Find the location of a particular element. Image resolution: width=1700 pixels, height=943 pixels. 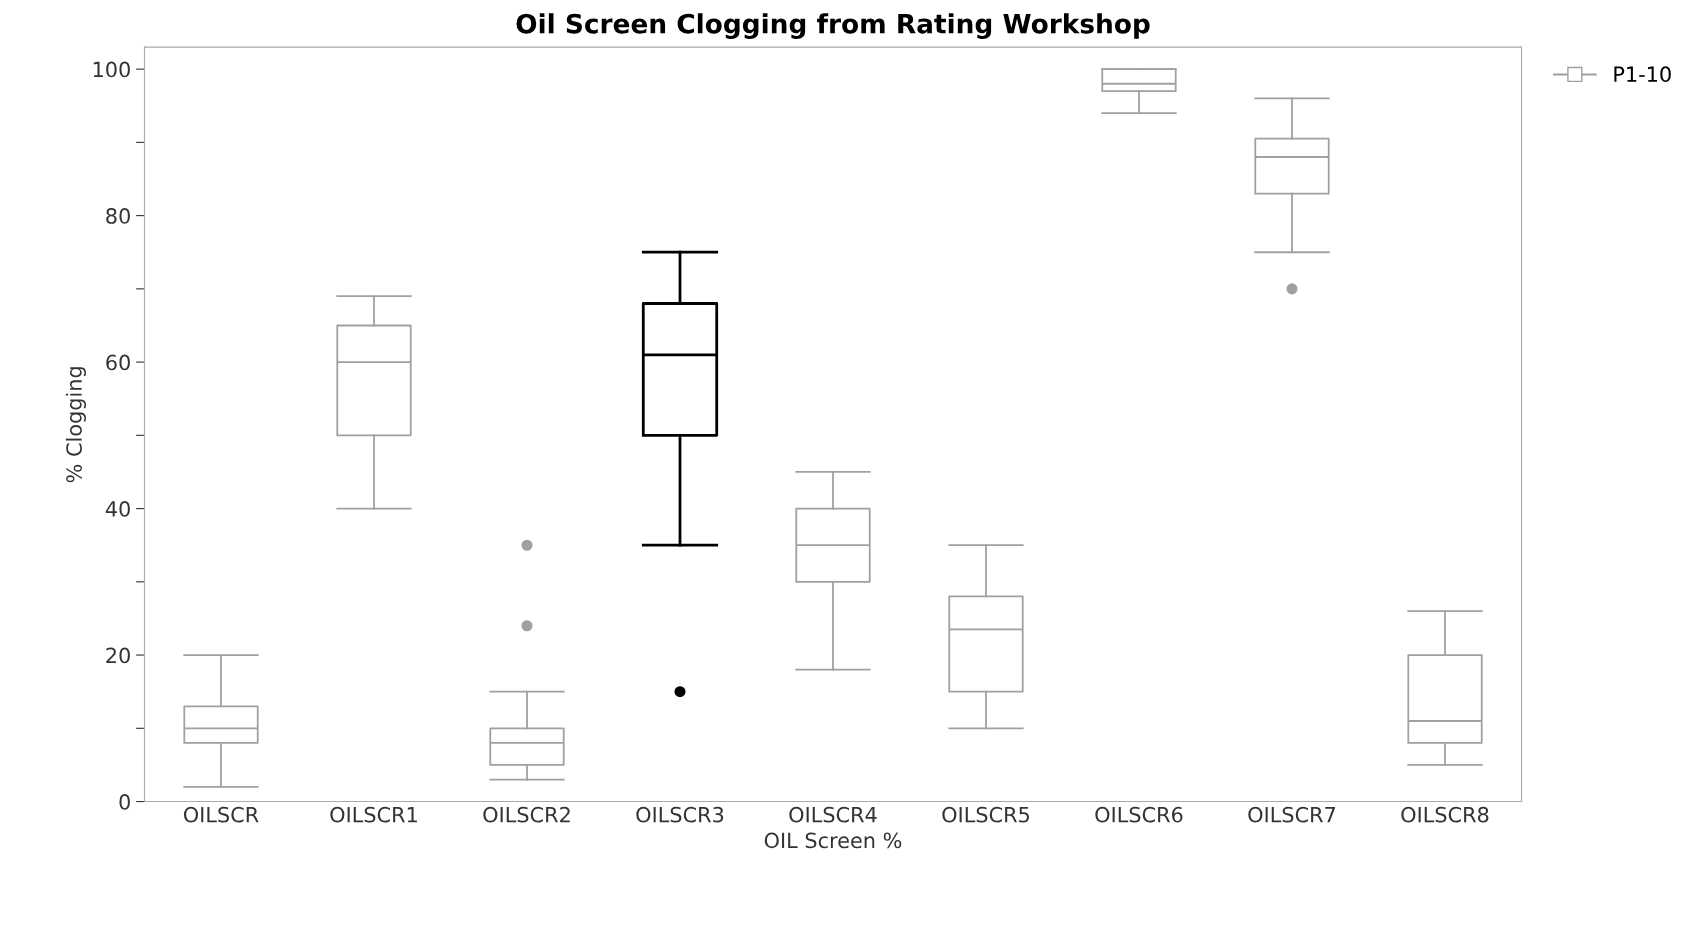

y-axis-title: % Clogging is located at coordinates (75, 425).